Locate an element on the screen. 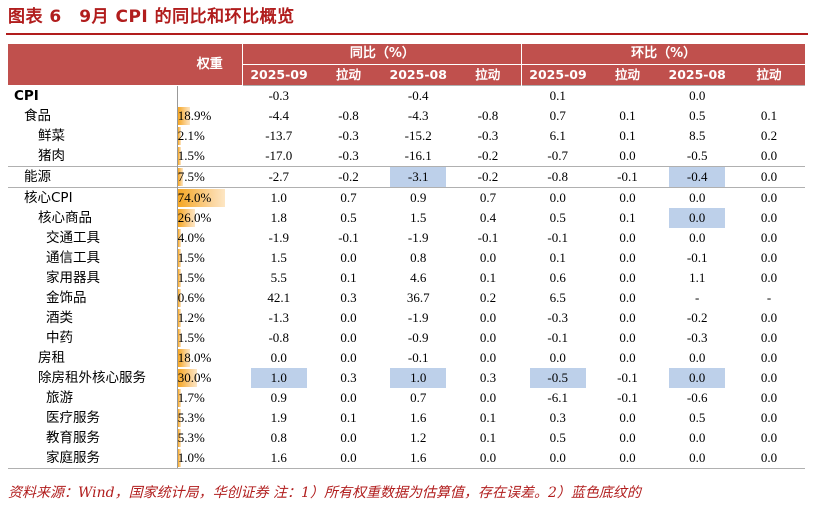 Image resolution: width=814 pixels, height=508 pixels. value-cell: -4.3 is located at coordinates (418, 115).